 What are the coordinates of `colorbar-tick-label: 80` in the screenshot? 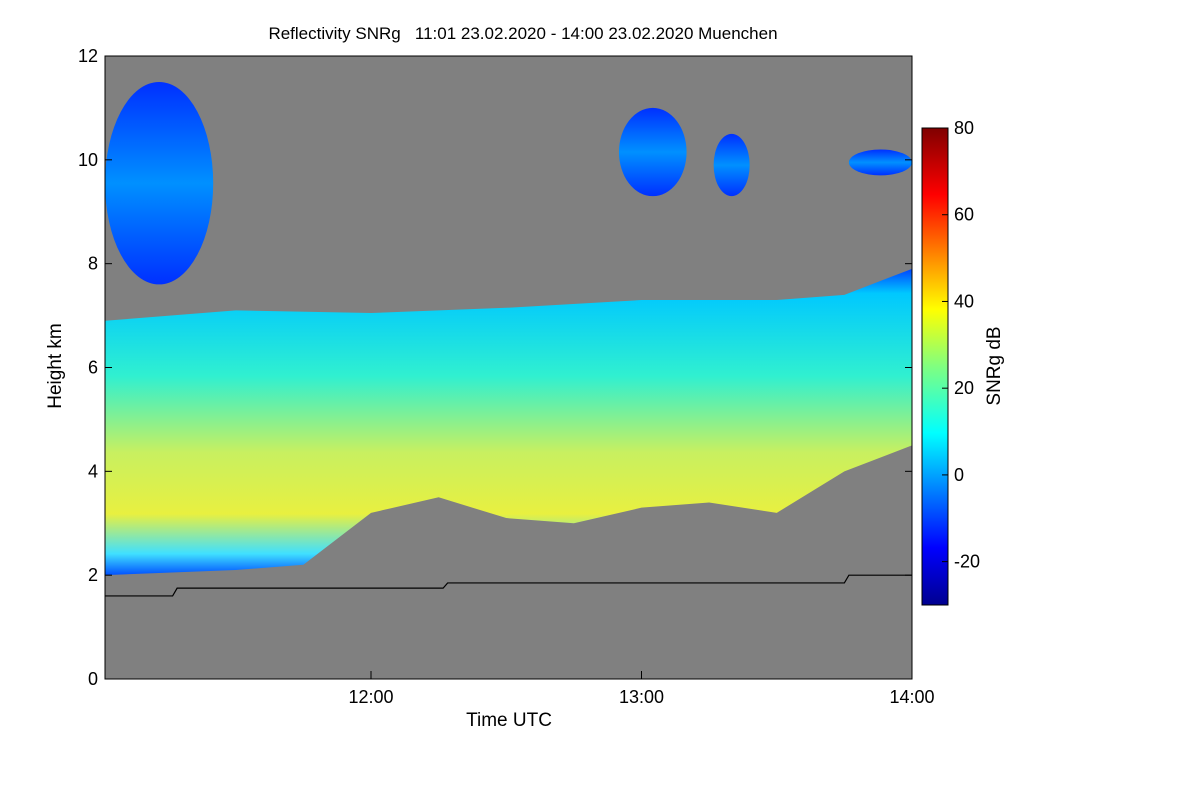 It's located at (964, 128).